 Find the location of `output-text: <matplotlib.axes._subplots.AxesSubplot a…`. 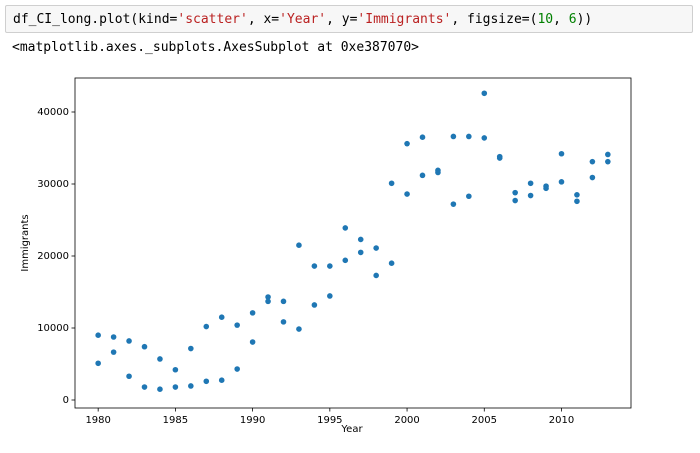

output-text: <matplotlib.axes._subplots.AxesSubplot a… is located at coordinates (215, 47).